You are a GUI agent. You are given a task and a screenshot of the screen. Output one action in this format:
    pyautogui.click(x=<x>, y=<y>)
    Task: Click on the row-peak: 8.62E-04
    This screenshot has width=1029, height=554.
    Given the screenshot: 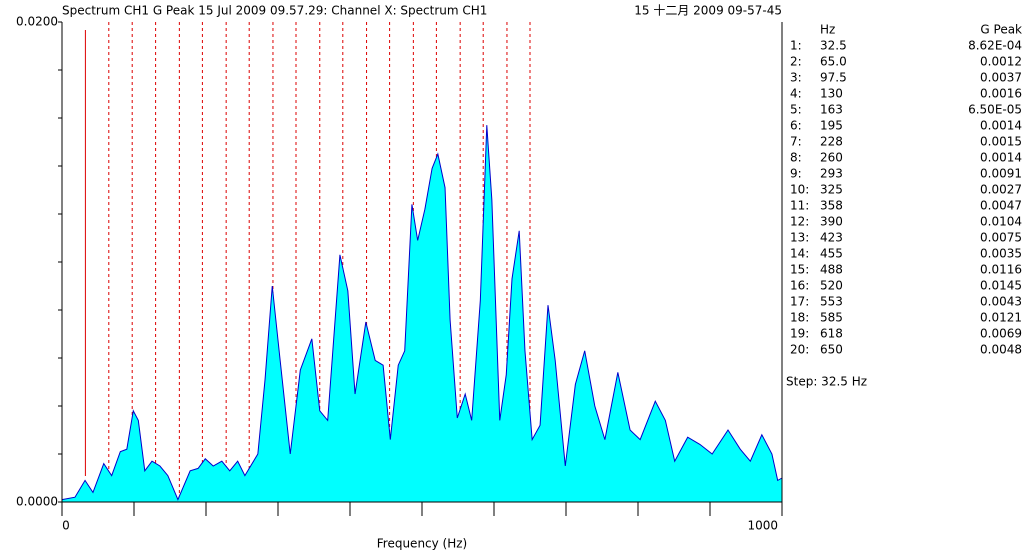 What is the action you would take?
    pyautogui.click(x=995, y=46)
    